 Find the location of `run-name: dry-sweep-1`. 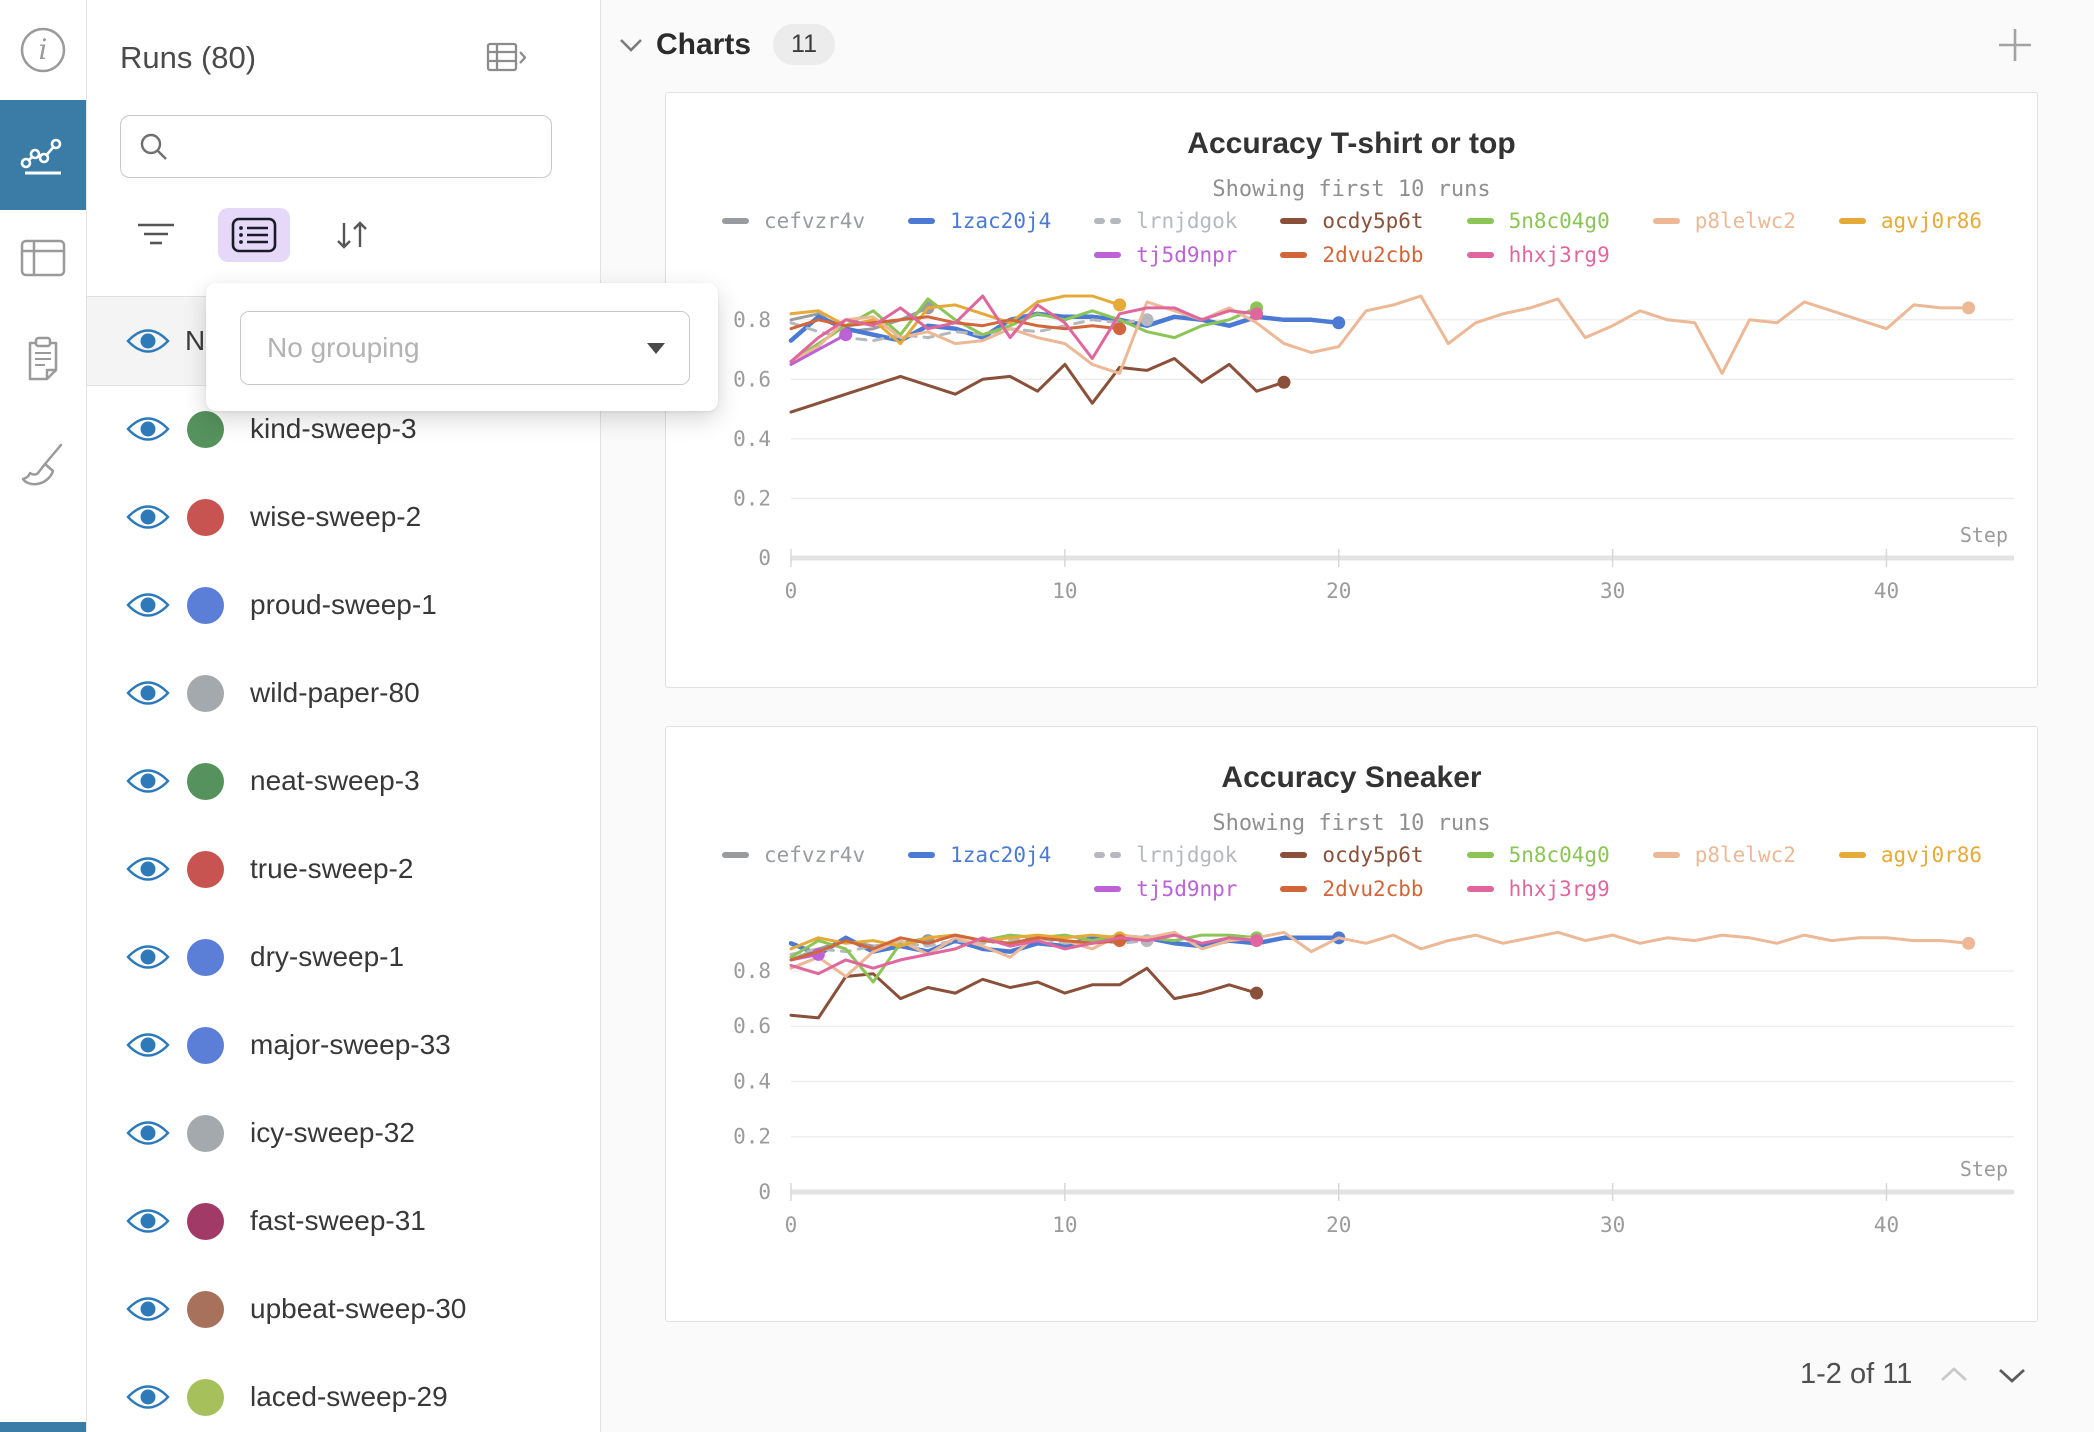

run-name: dry-sweep-1 is located at coordinates (327, 956).